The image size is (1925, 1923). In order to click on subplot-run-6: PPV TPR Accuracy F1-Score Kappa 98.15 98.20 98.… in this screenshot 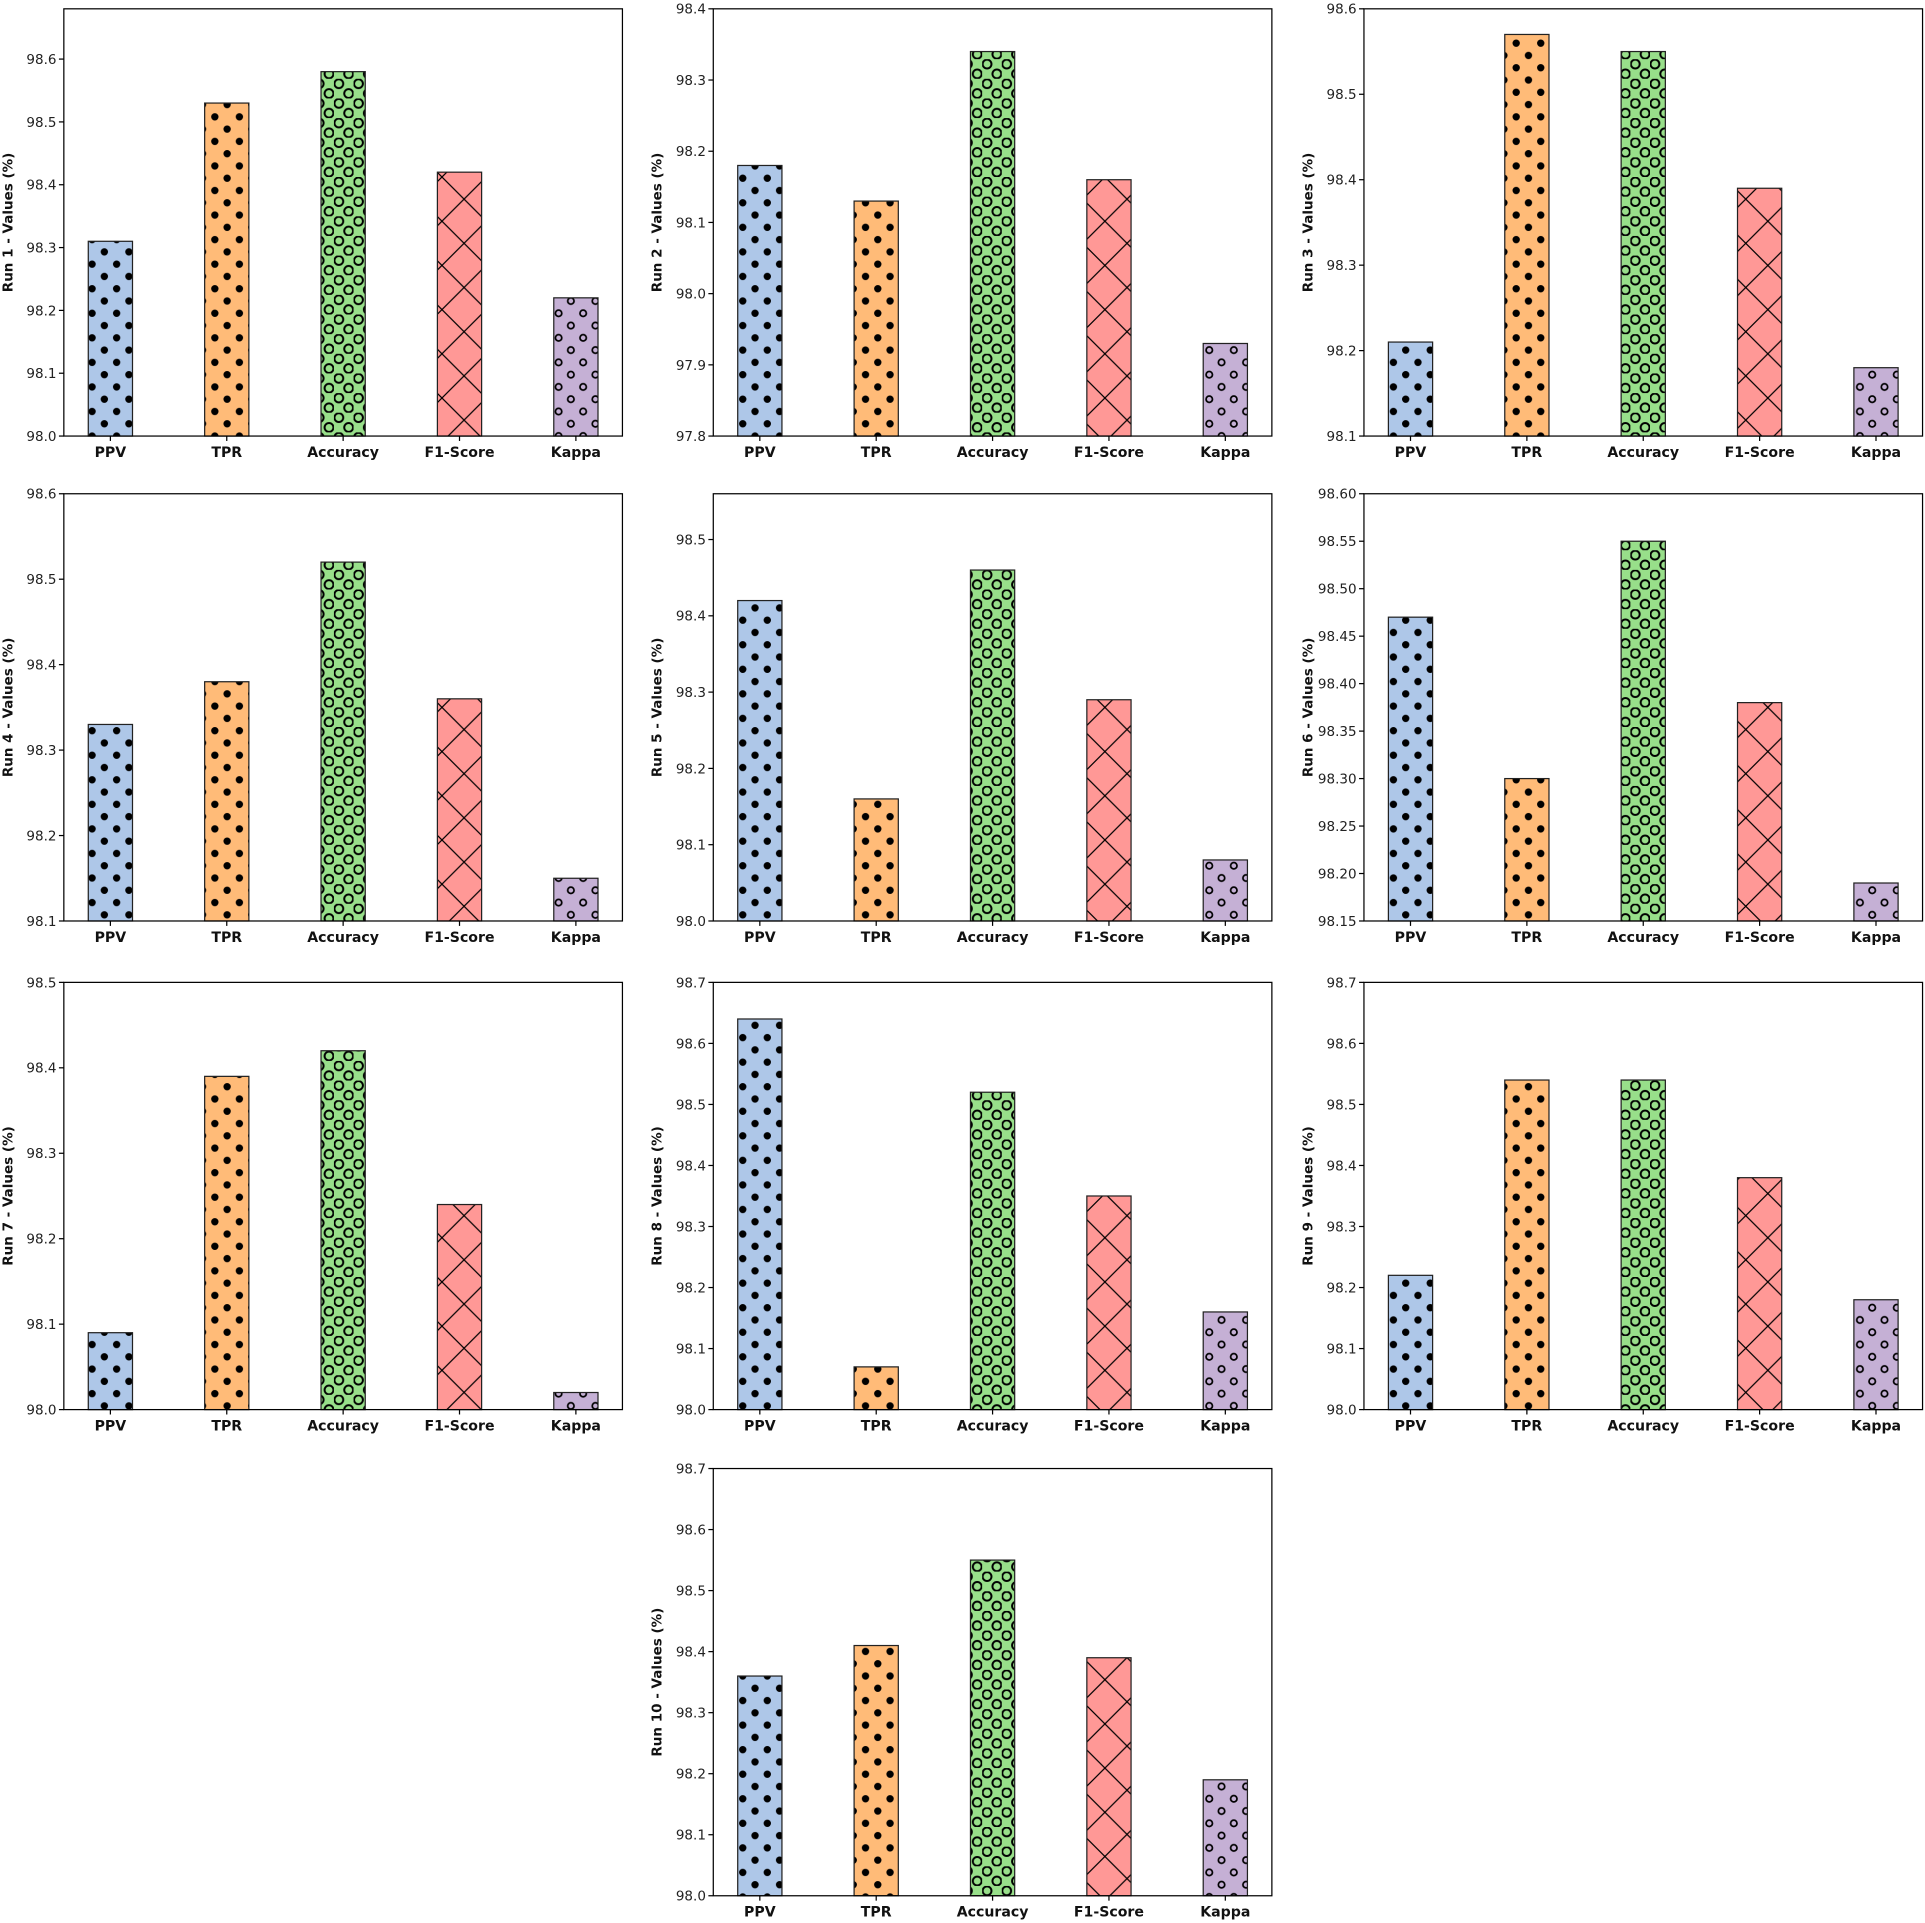, I will do `click(1612, 716)`.